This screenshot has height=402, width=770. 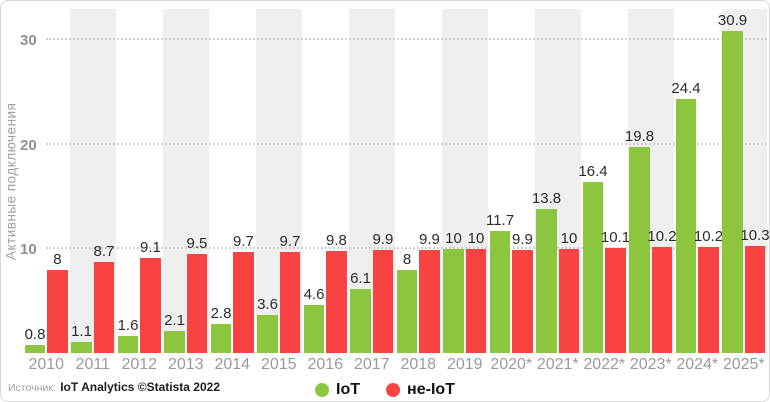 I want to click on bar-ne-iot-2010: 8, so click(x=57, y=302).